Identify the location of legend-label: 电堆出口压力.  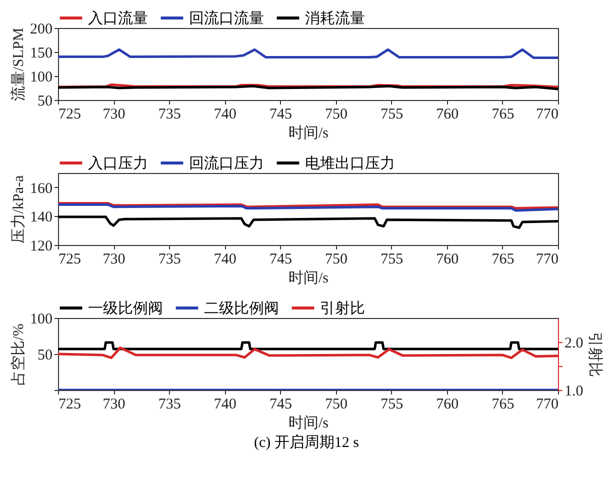
(350, 163).